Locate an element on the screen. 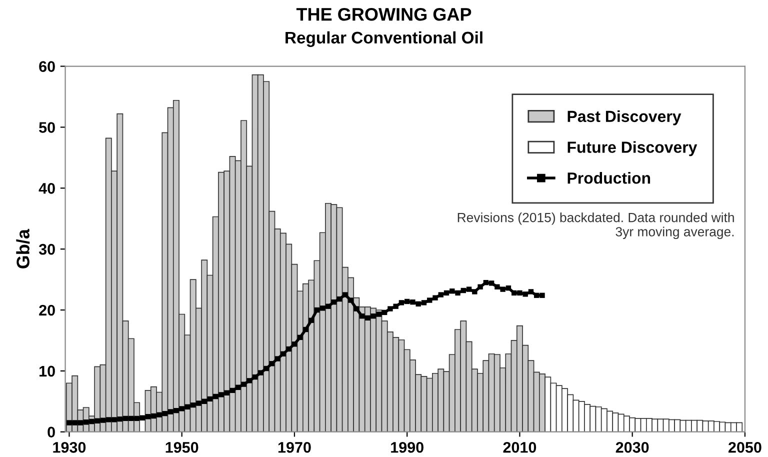 The image size is (768, 457). y-tick-label: 40 is located at coordinates (46, 188).